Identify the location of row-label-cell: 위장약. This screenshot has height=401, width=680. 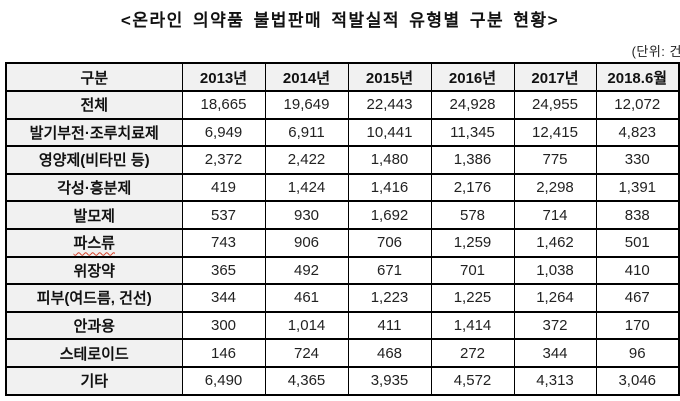
(94, 270).